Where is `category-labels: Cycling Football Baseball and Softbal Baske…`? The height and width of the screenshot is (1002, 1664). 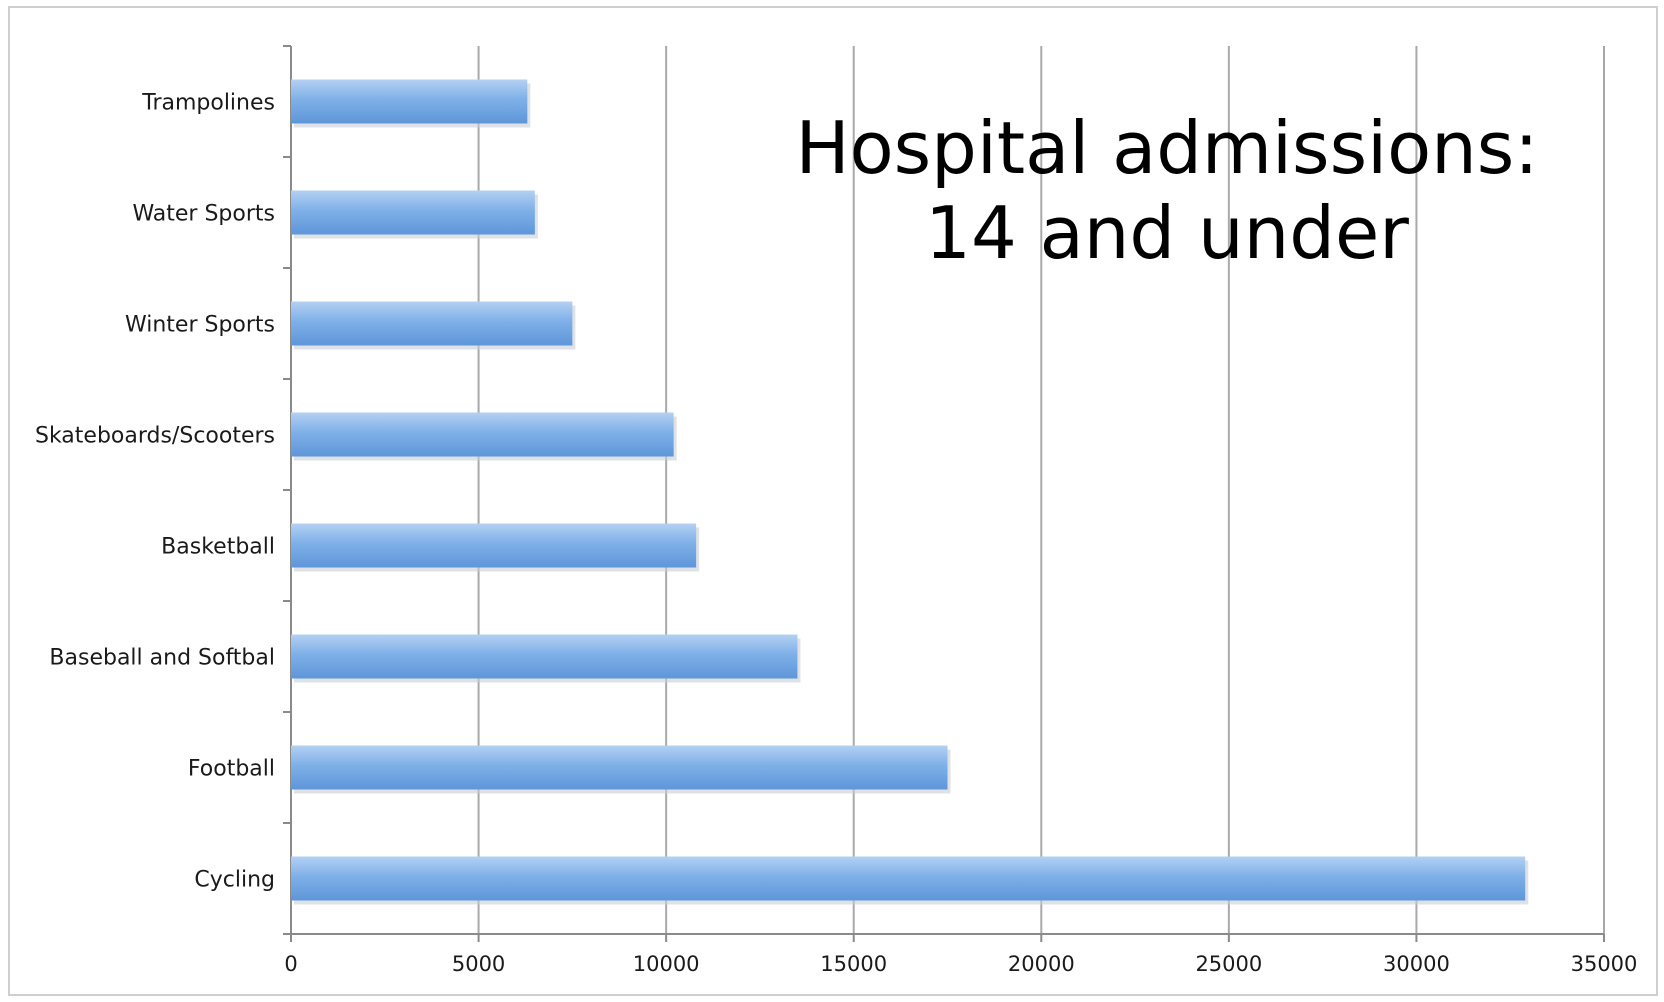 category-labels: Cycling Football Baseball and Softbal Baske… is located at coordinates (155, 492).